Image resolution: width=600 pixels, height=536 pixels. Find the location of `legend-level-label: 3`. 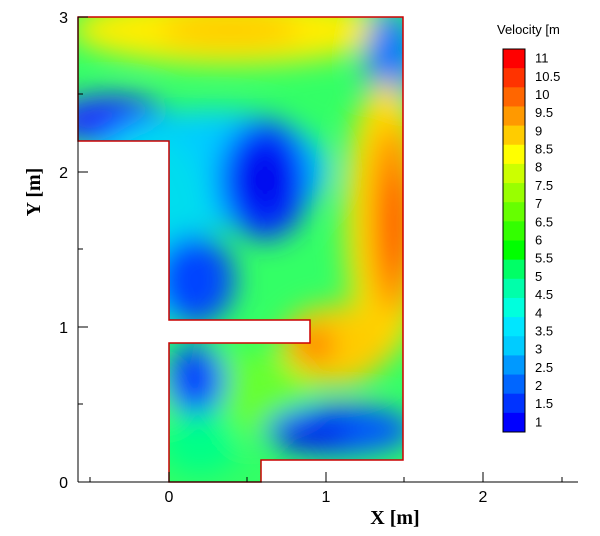

legend-level-label: 3 is located at coordinates (538, 349).